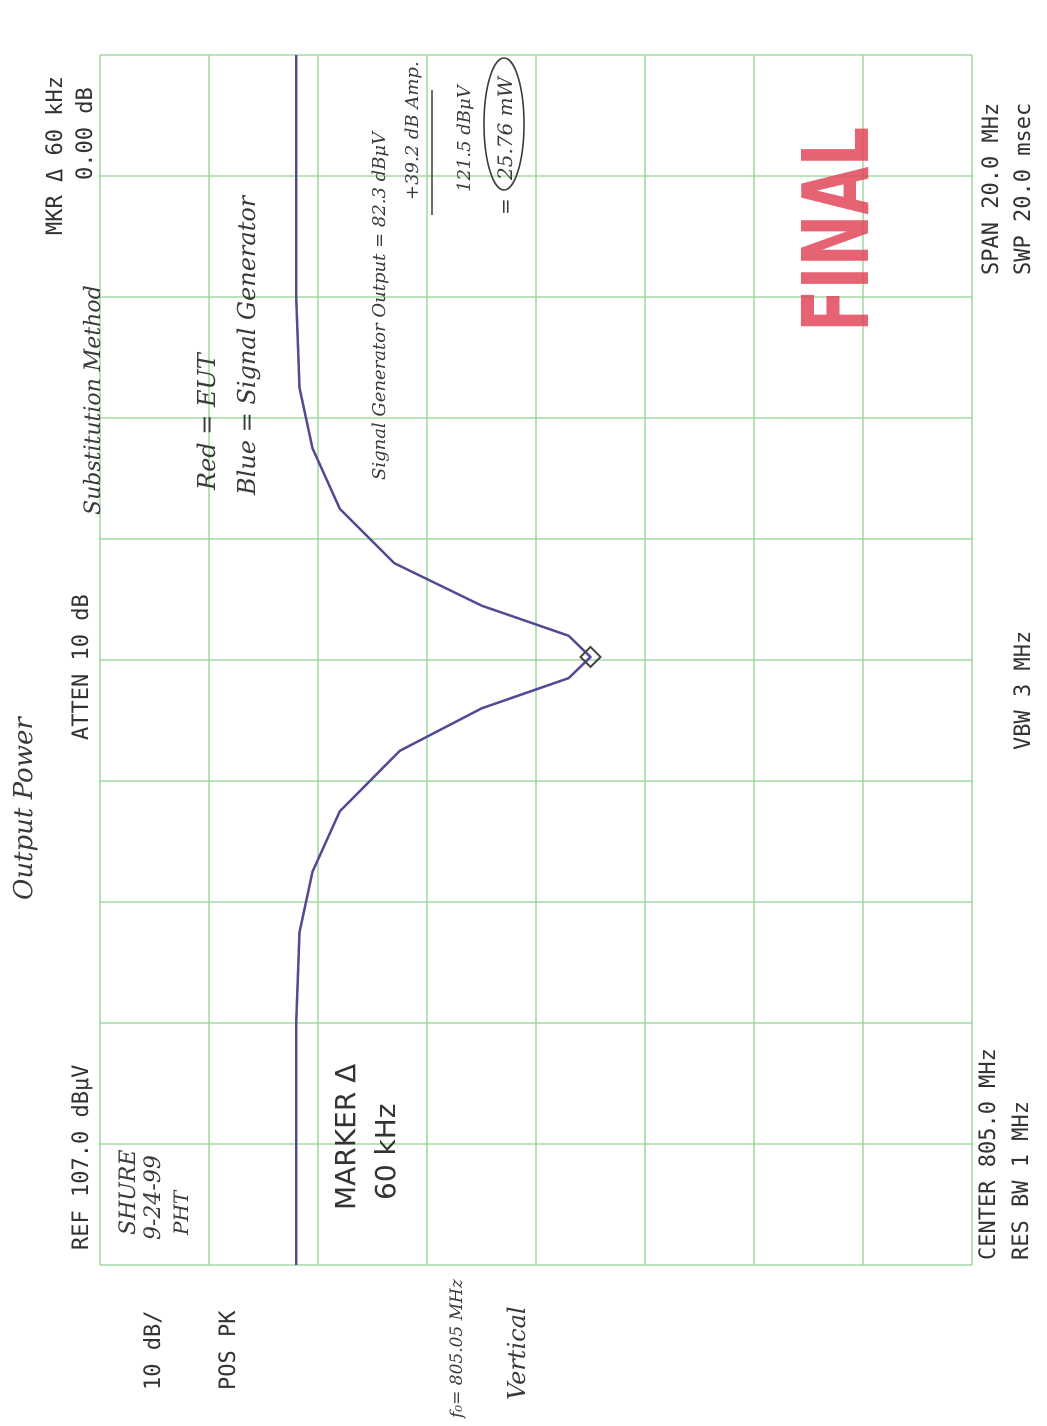  What do you see at coordinates (379, 305) in the screenshot?
I see `calculation-line-1: Signal Generator Output = 82.3 dBμV` at bounding box center [379, 305].